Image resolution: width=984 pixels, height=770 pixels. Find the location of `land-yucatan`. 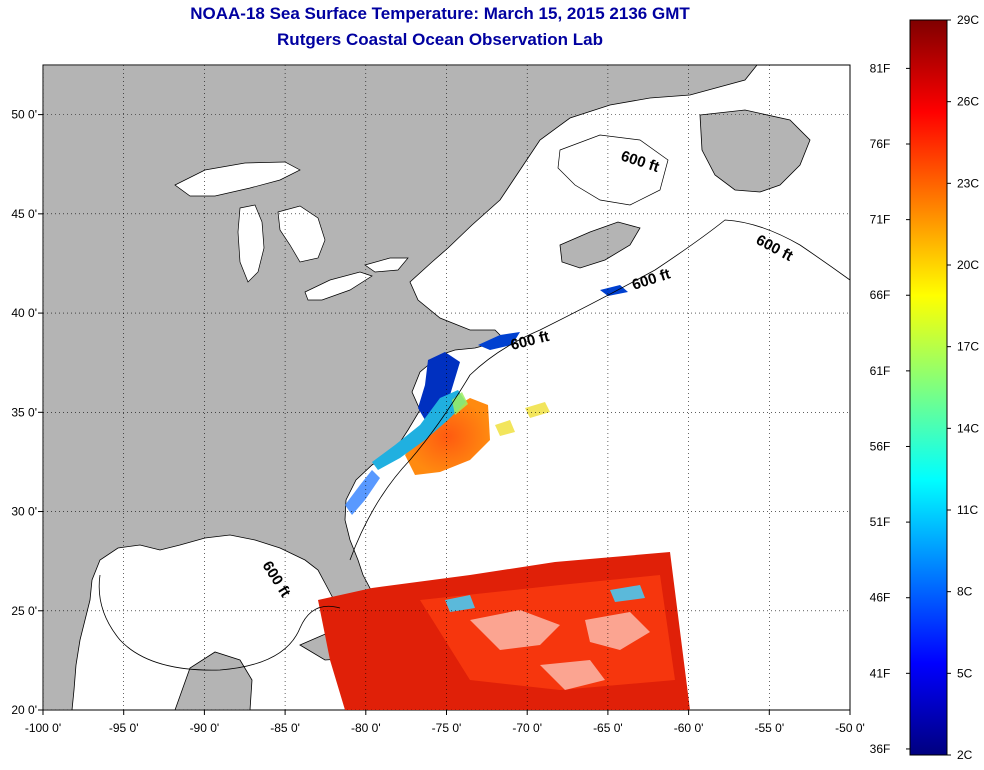

land-yucatan is located at coordinates (213, 680).